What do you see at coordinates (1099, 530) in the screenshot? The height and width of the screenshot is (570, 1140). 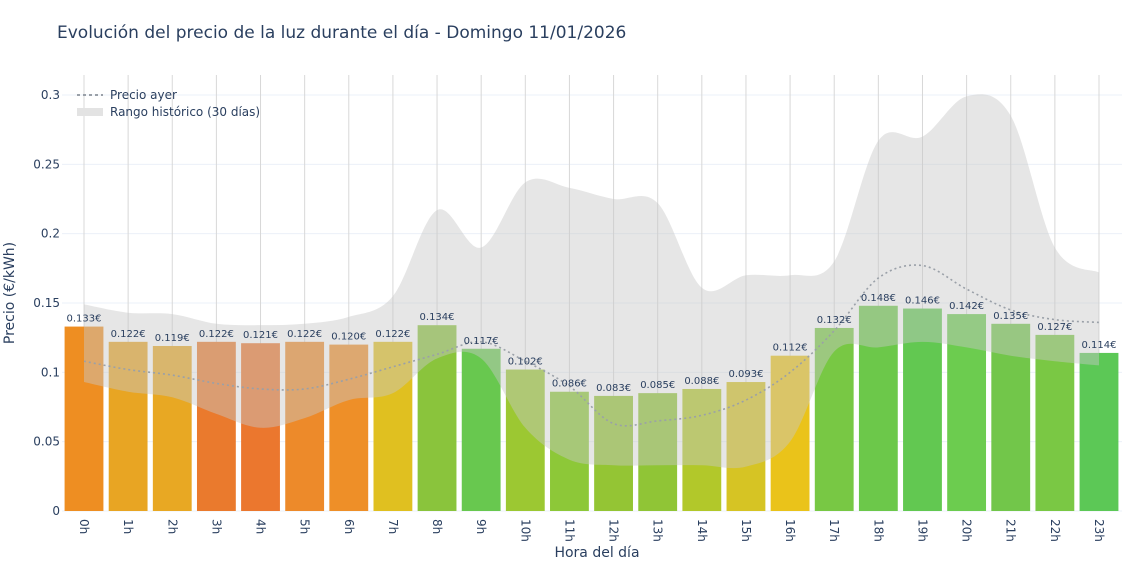 I see `x-tick-label: 23h` at bounding box center [1099, 530].